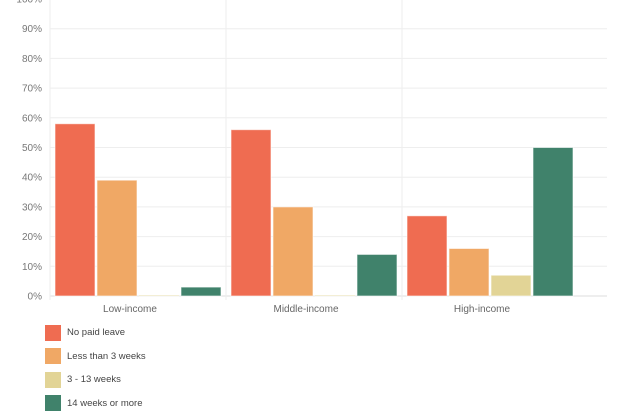 This screenshot has height=415, width=640. Describe the element at coordinates (32, 267) in the screenshot. I see `y-tick-label: 10%` at that location.